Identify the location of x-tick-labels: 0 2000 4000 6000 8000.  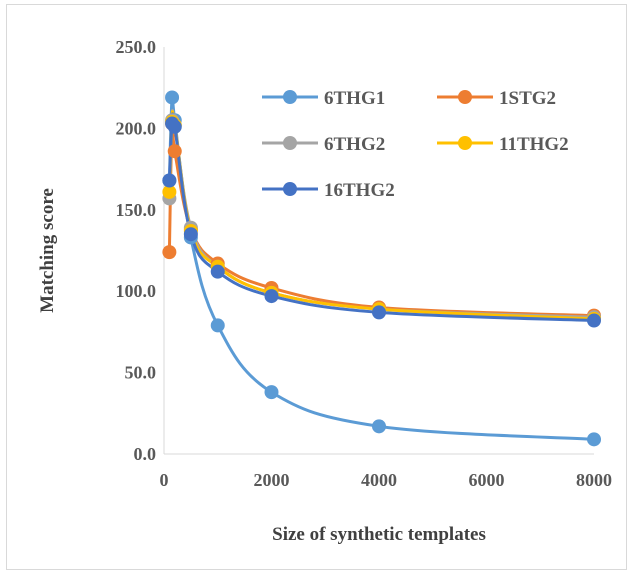
(386, 480).